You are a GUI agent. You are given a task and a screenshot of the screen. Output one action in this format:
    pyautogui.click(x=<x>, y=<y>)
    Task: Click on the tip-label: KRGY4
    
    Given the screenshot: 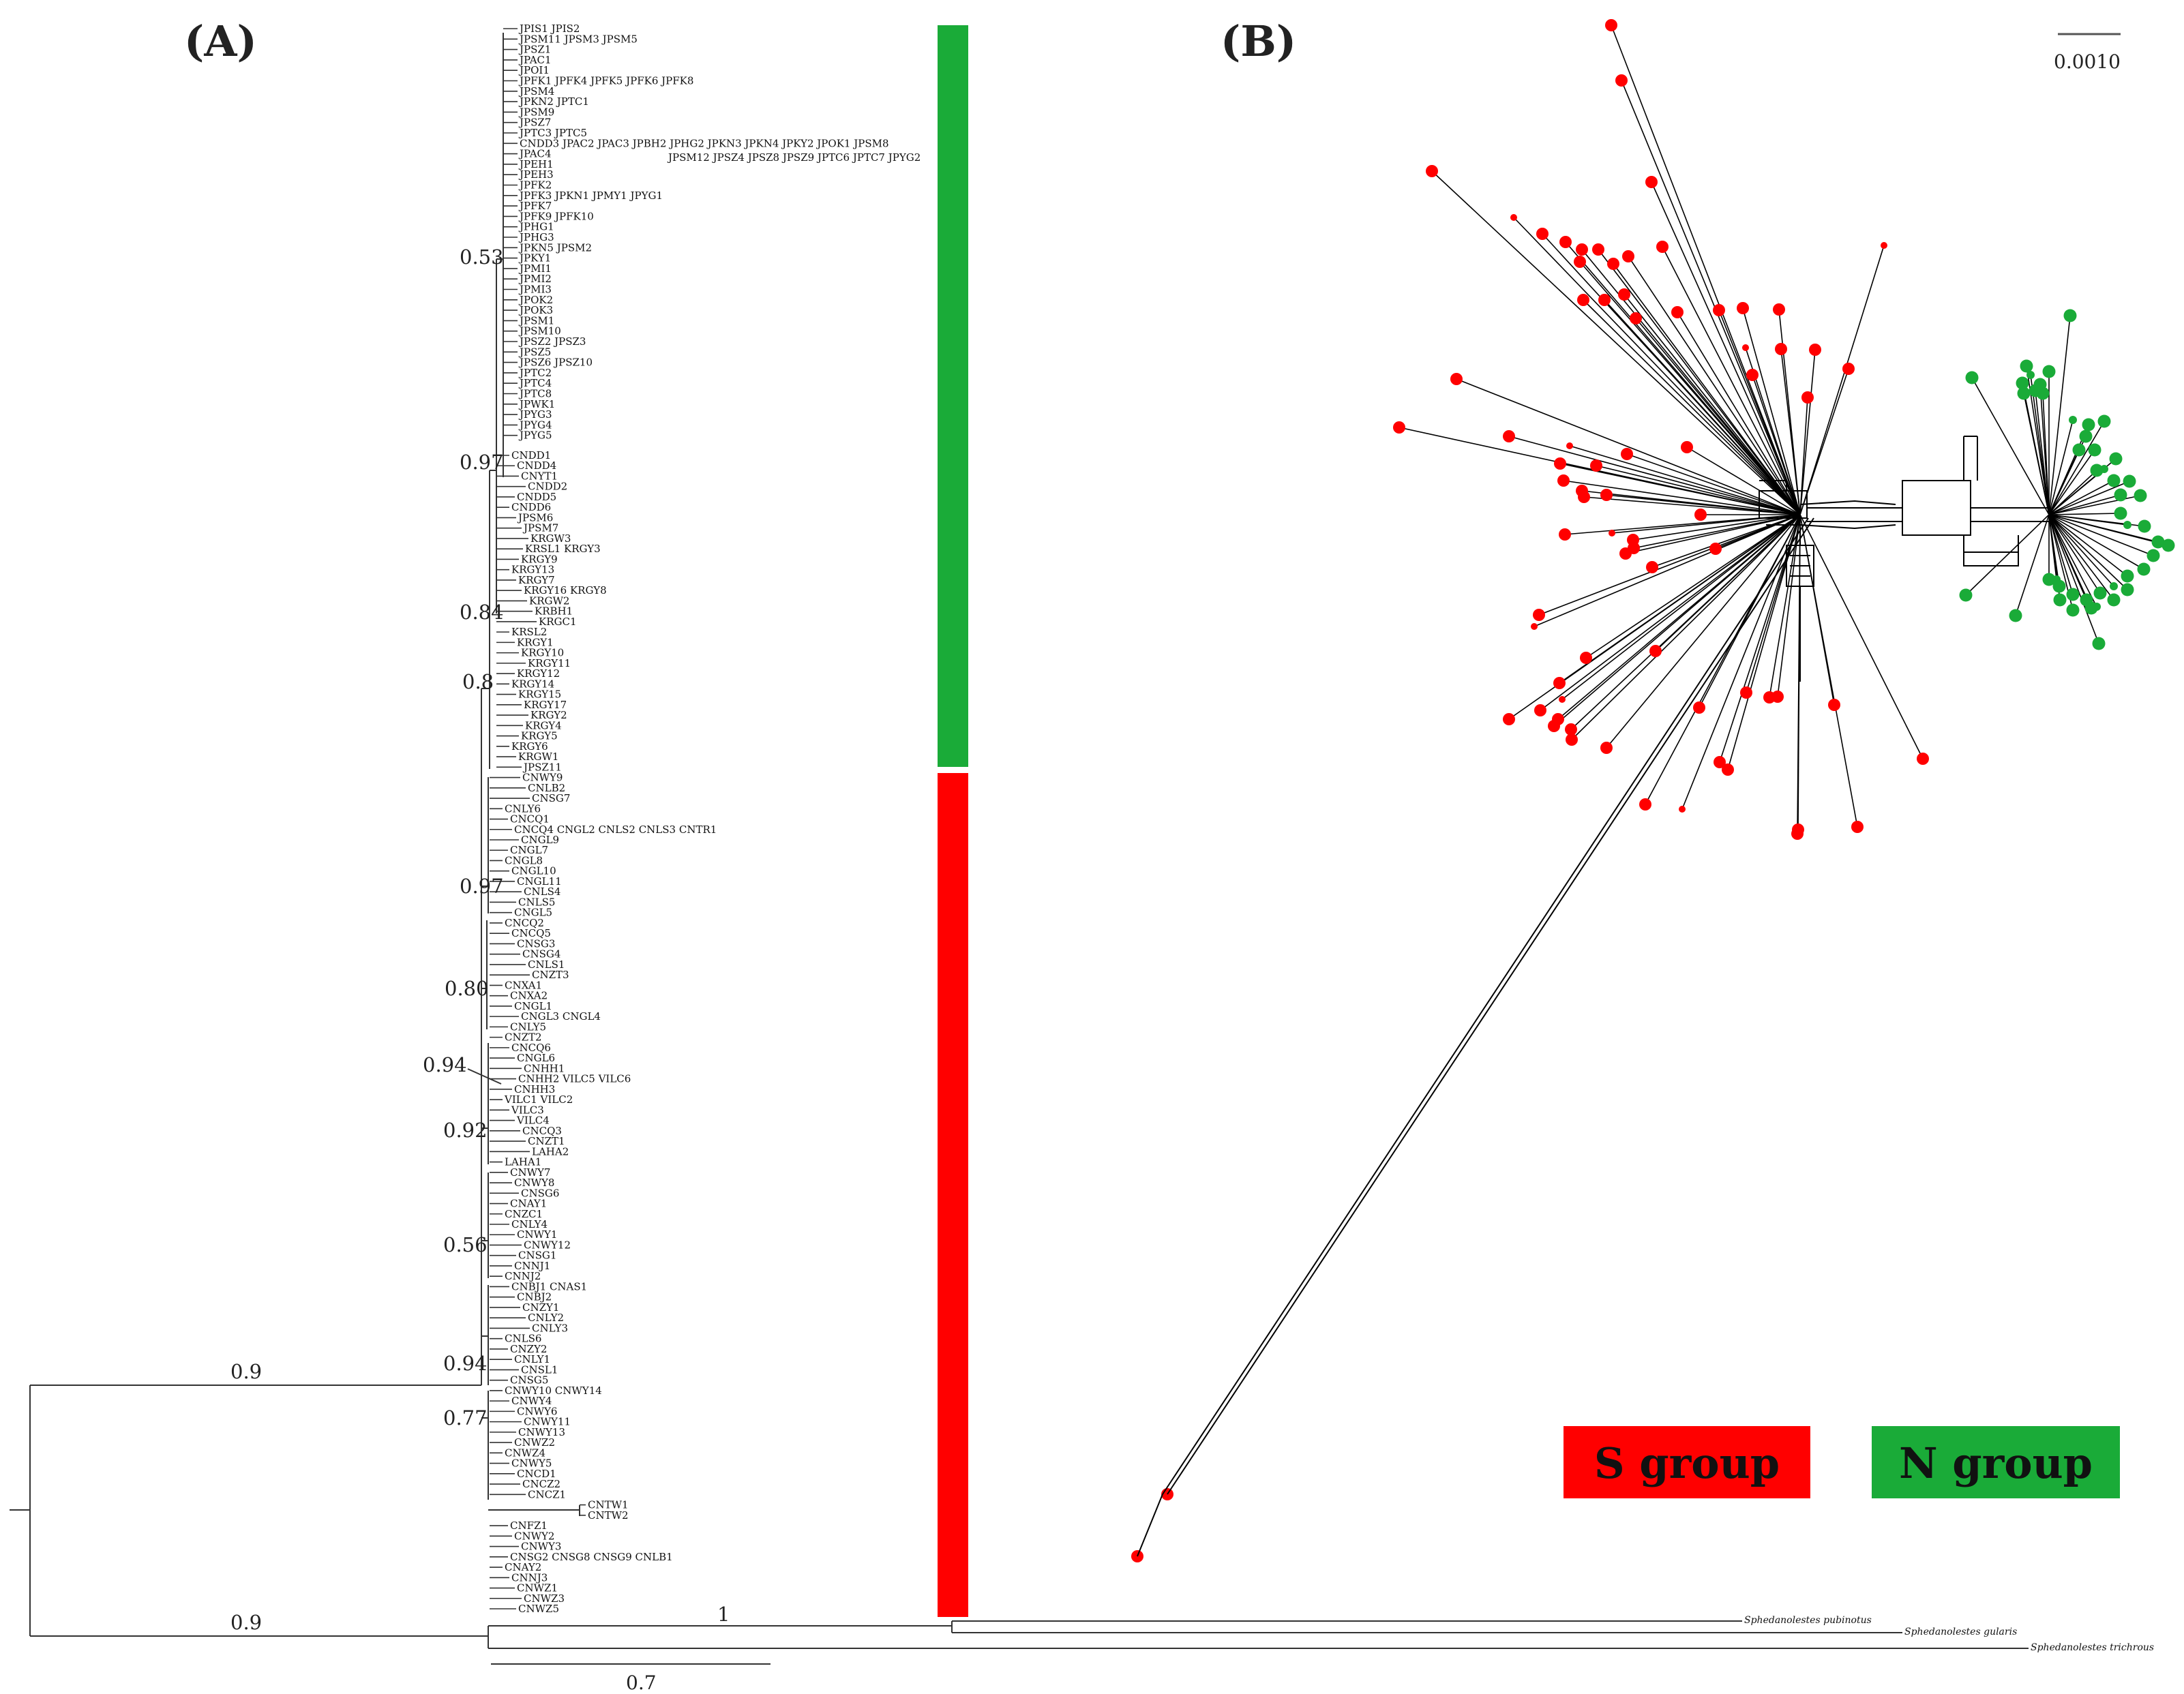 What is the action you would take?
    pyautogui.click(x=543, y=725)
    